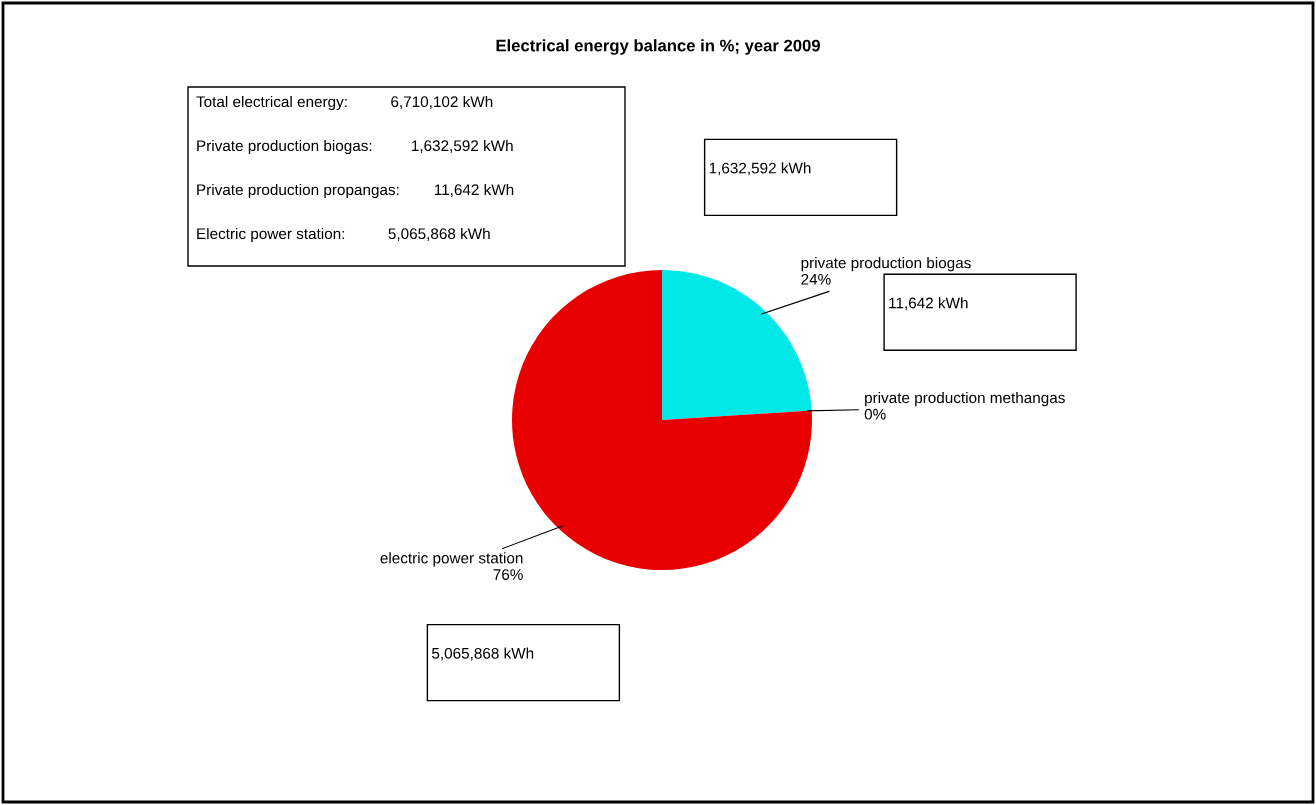 This screenshot has width=1316, height=805. I want to click on data-label: 76%, so click(508, 574).